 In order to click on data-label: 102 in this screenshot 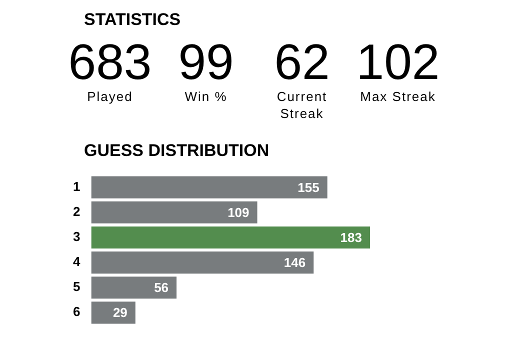, I will do `click(398, 62)`.